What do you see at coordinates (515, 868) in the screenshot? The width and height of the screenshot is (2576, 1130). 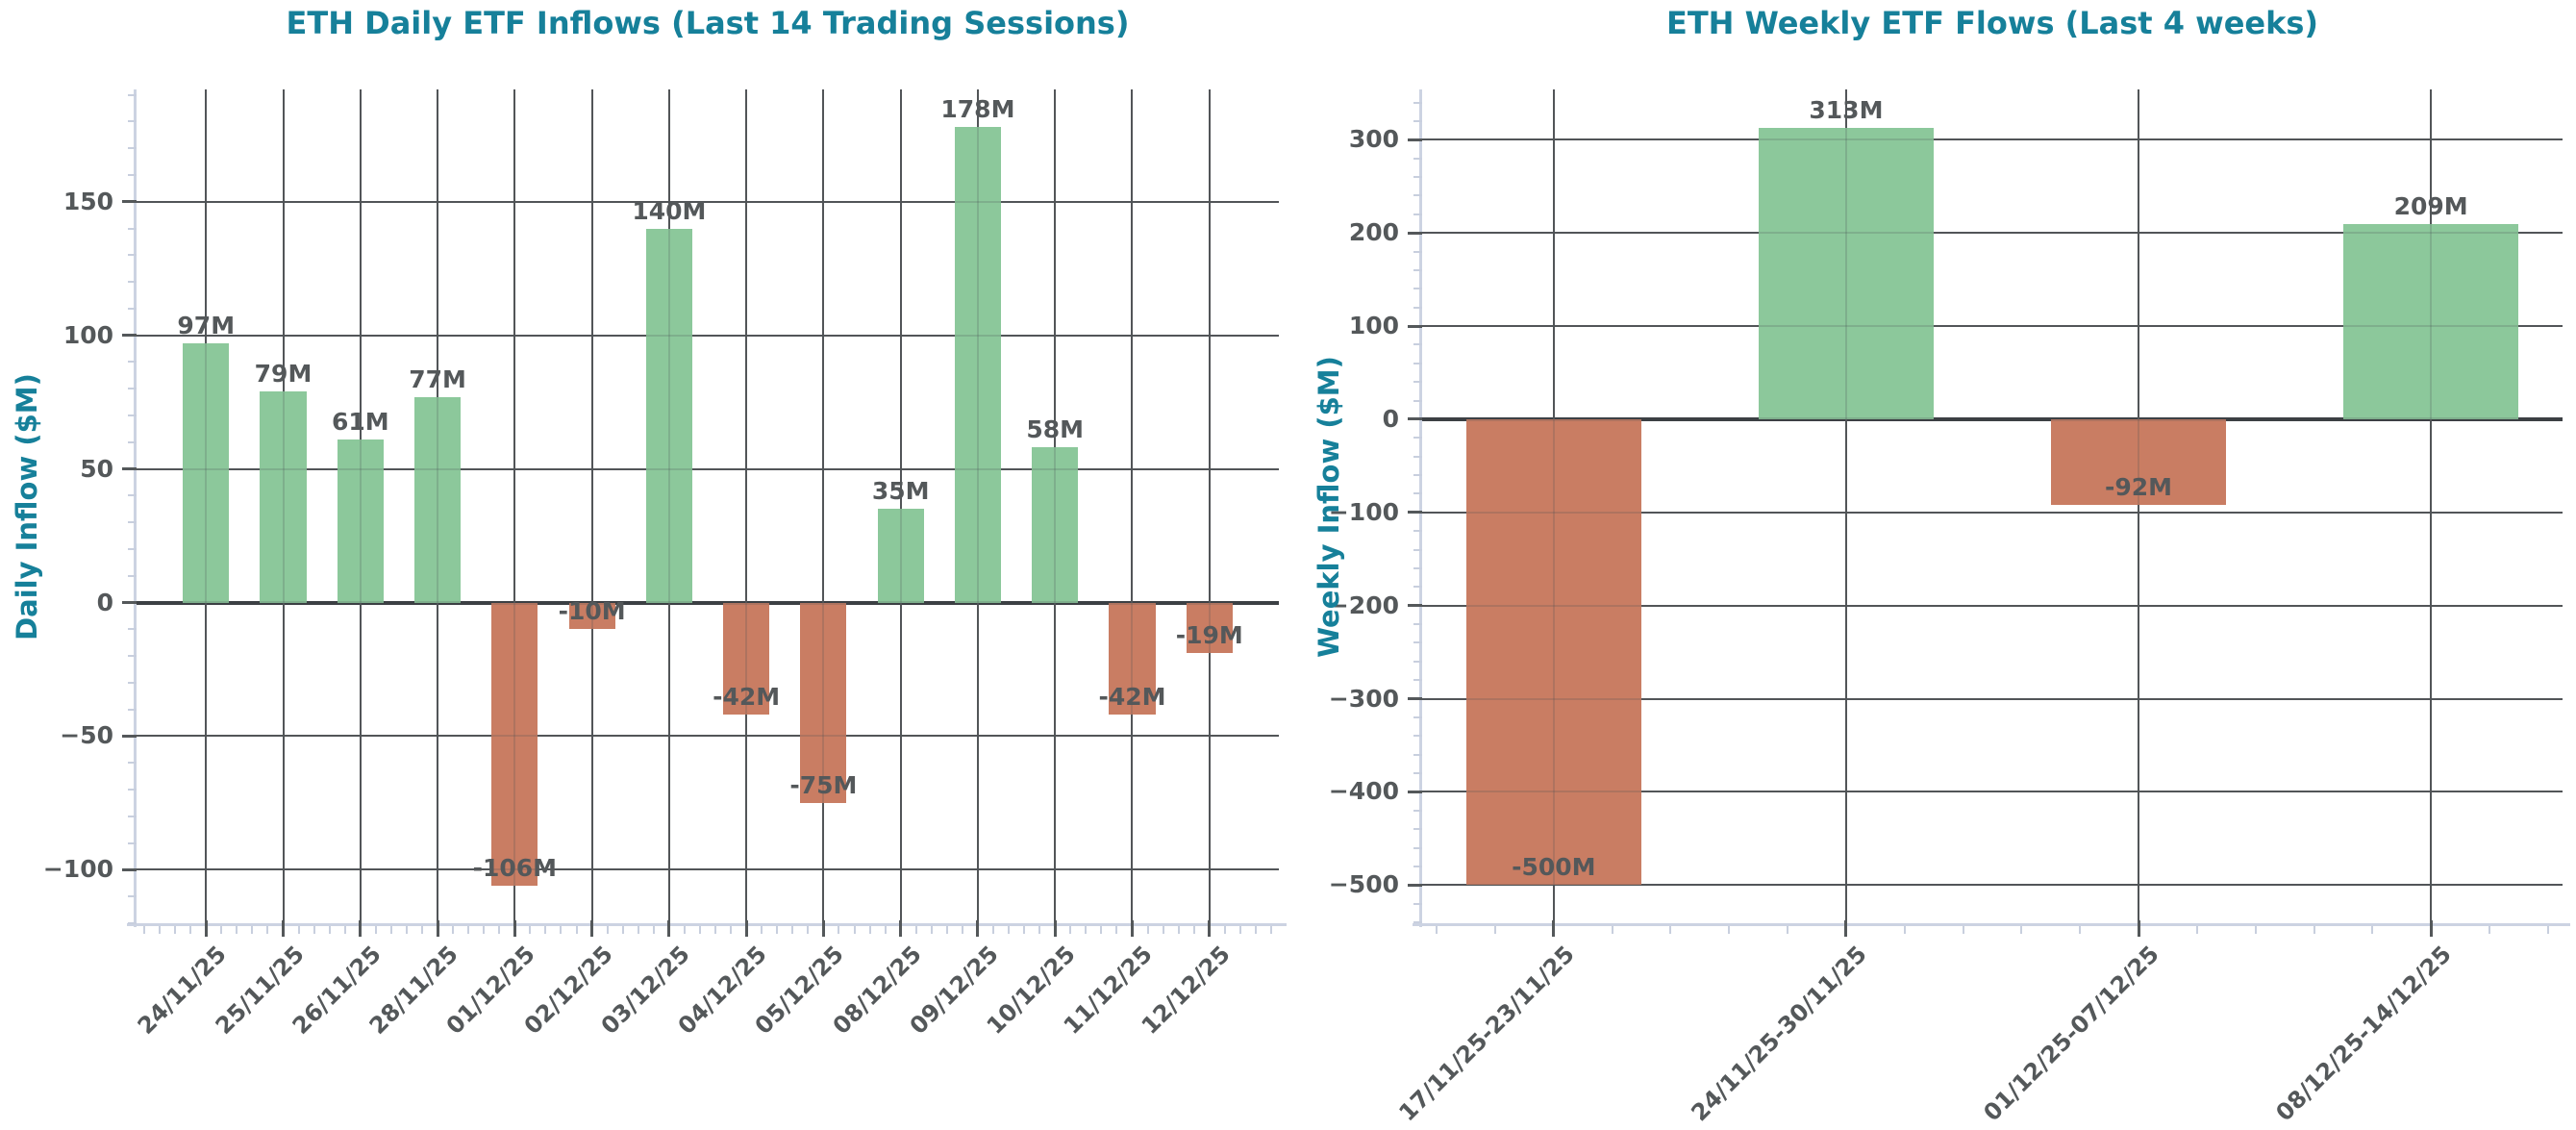 I see `bar-value-label: -106M` at bounding box center [515, 868].